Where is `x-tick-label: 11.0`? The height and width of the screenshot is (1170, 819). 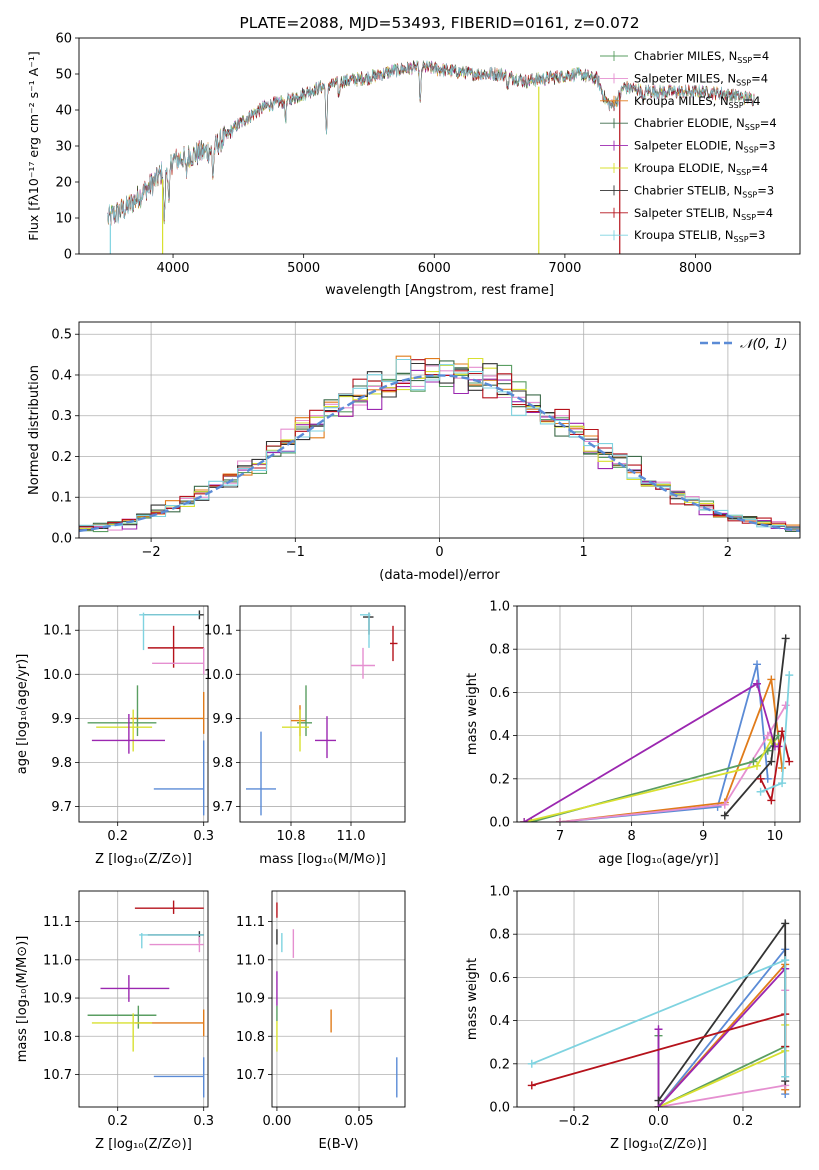 x-tick-label: 11.0 is located at coordinates (351, 836).